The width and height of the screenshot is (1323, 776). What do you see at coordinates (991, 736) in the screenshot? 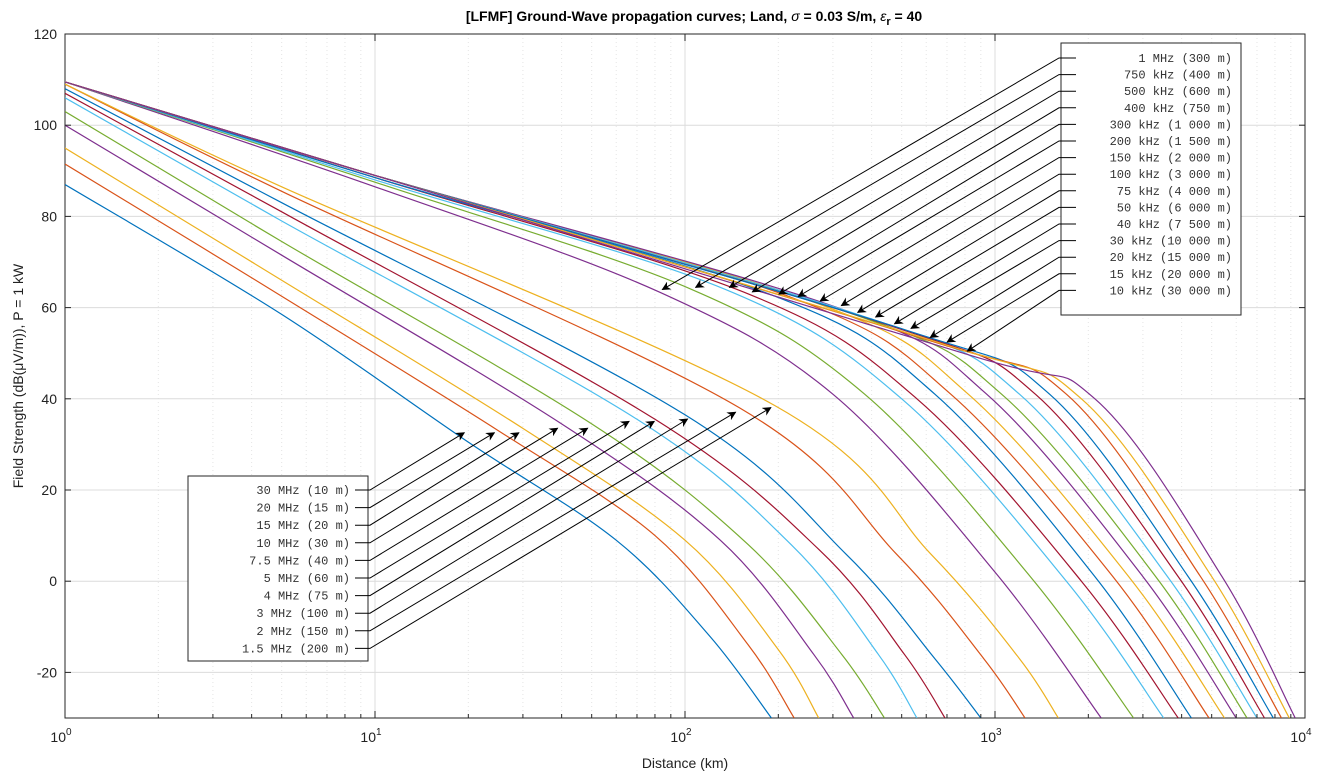
I see `x-tick-label: 10³` at bounding box center [991, 736].